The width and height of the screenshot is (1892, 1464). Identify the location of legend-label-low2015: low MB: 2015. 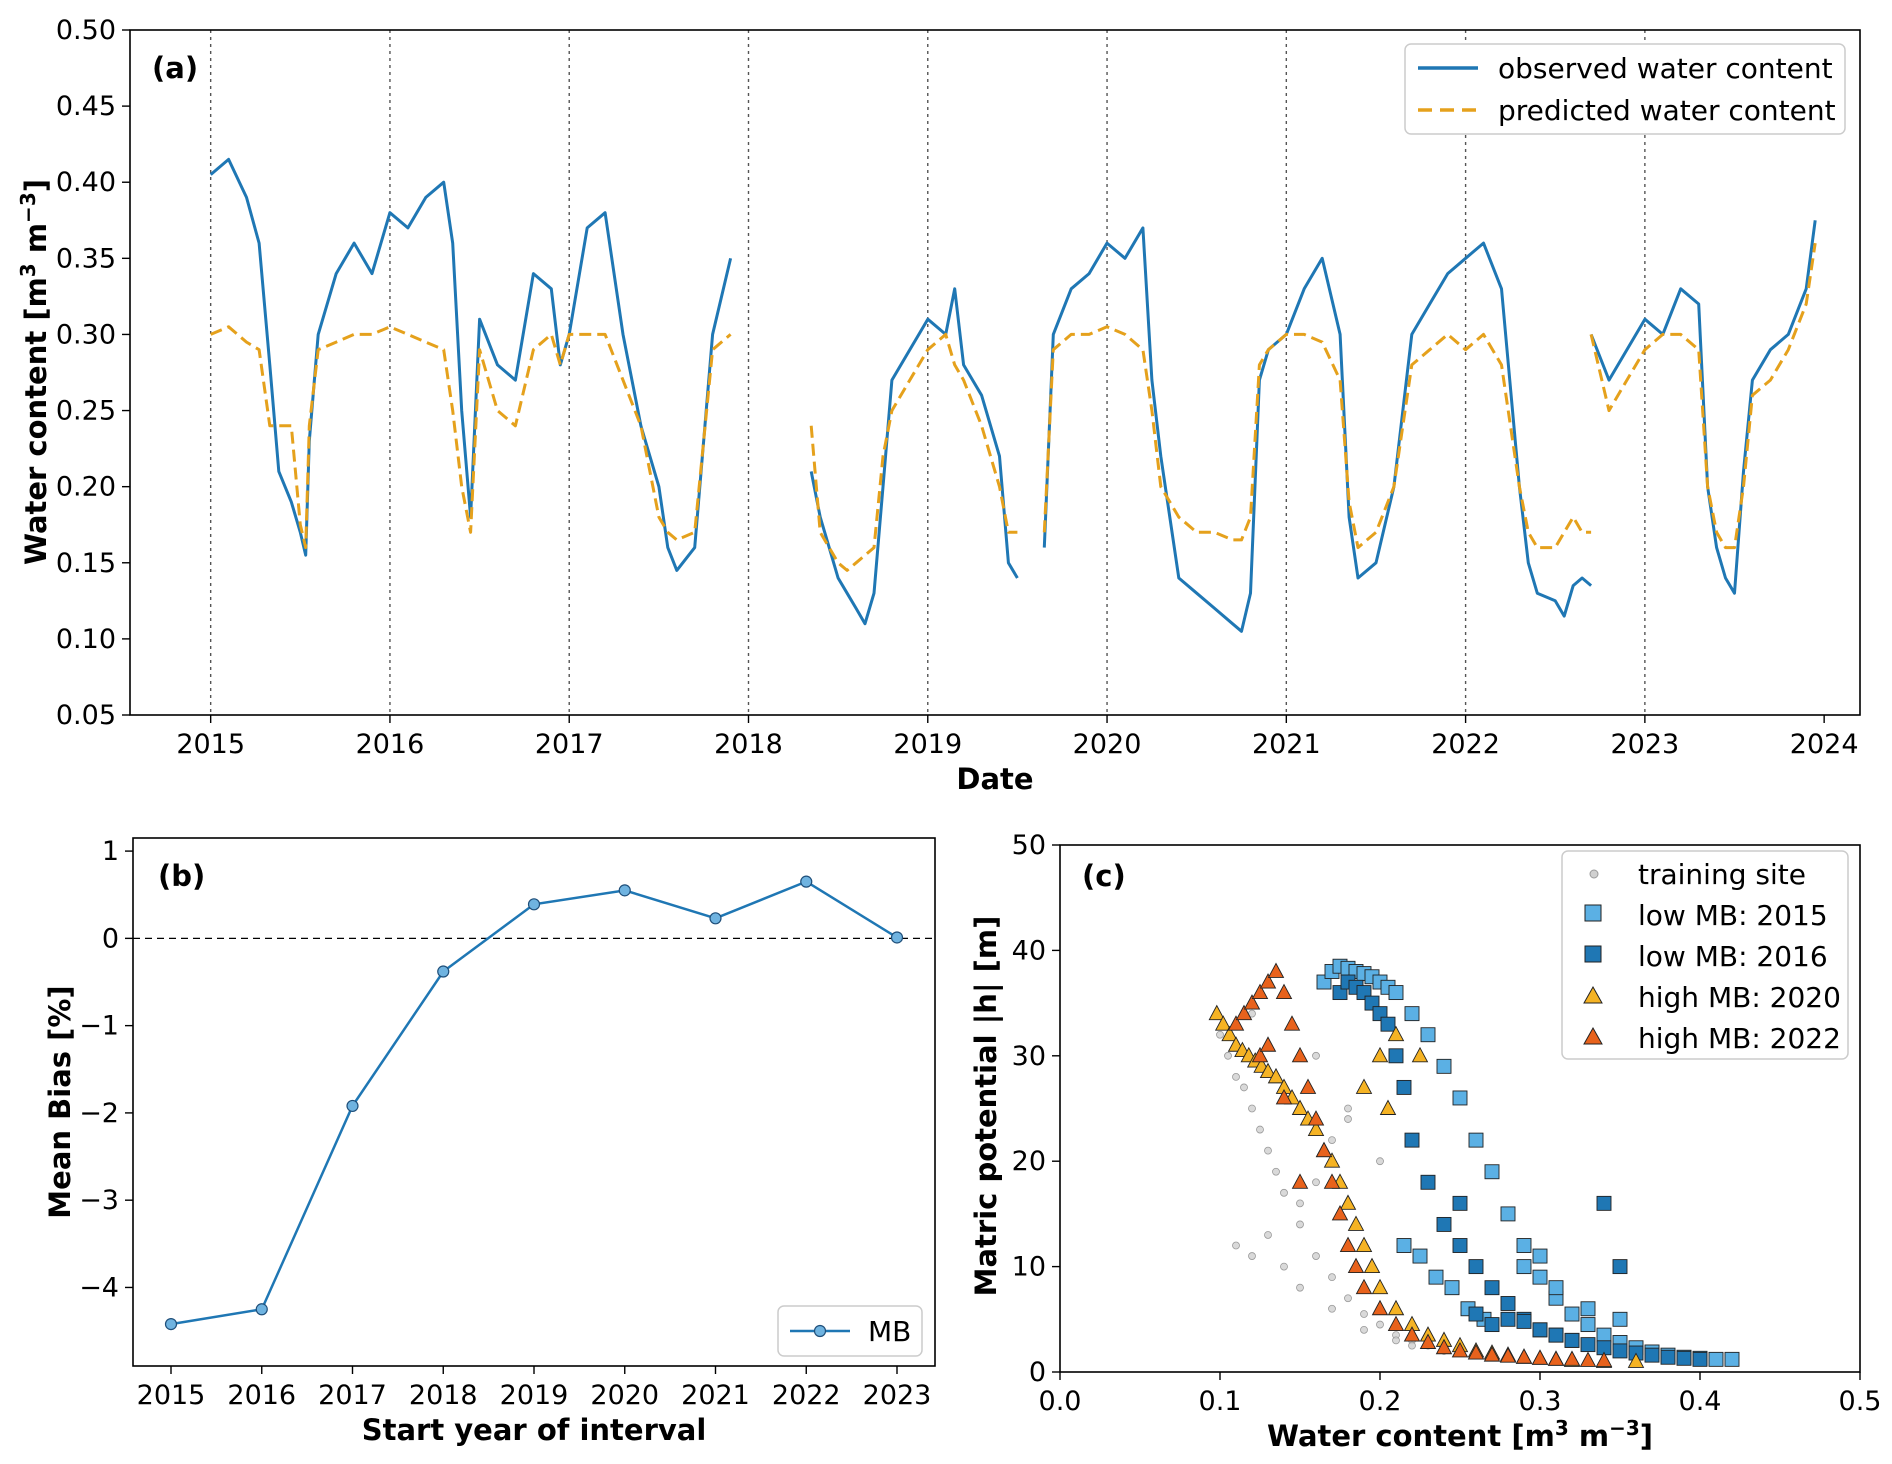
(1733, 915).